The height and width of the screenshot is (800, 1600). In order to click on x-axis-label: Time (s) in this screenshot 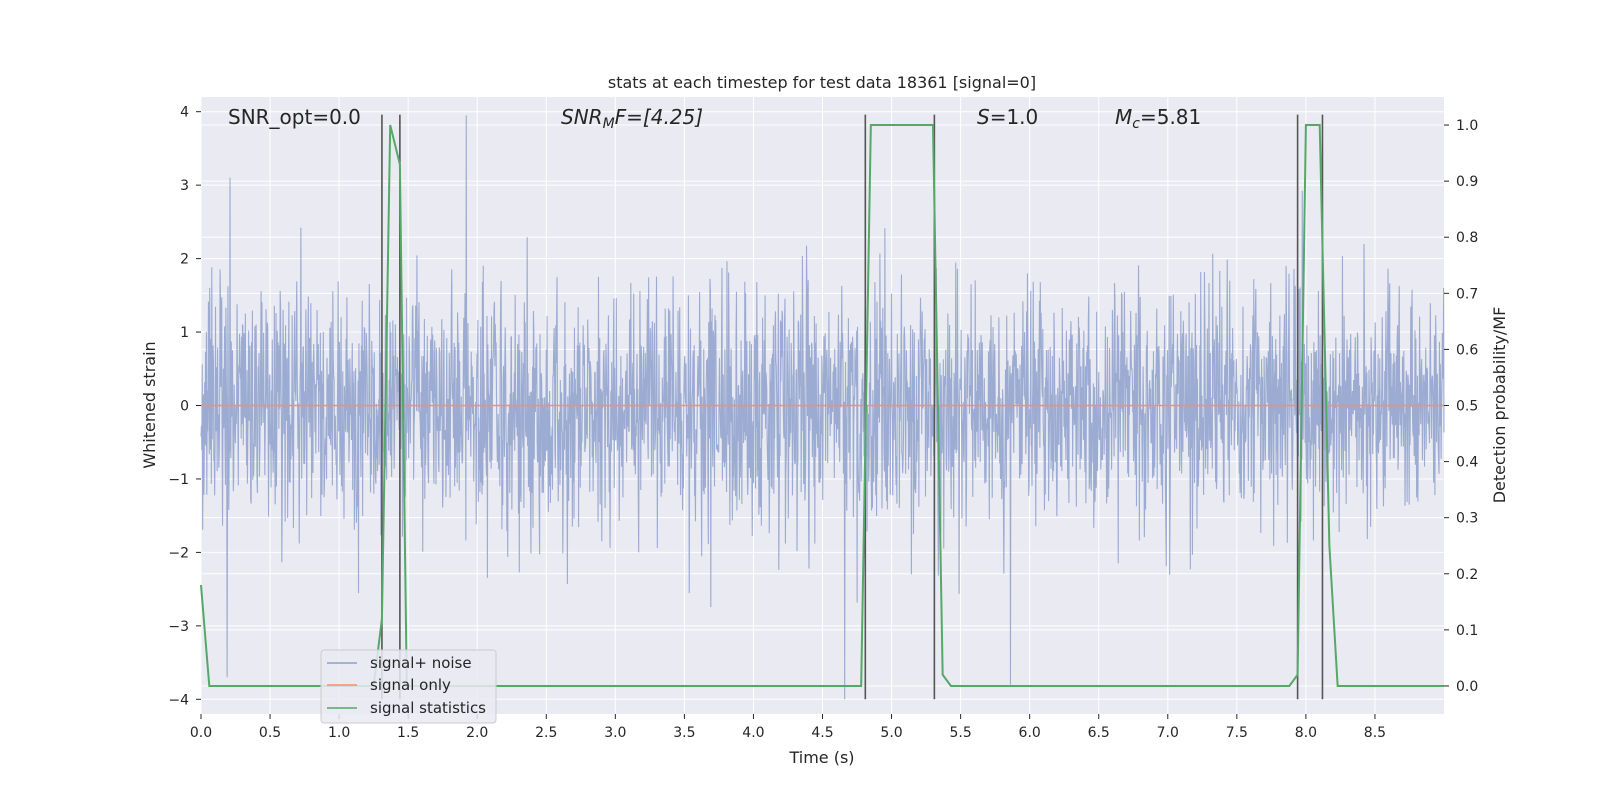, I will do `click(821, 757)`.